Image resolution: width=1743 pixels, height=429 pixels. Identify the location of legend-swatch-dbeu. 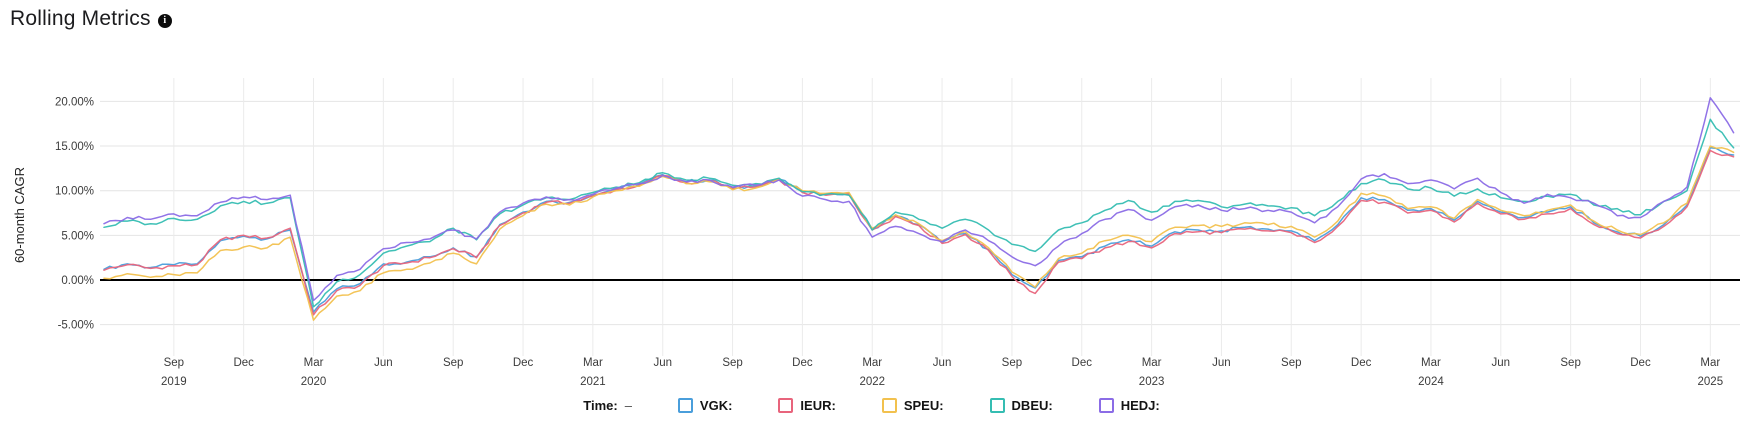
(997, 405).